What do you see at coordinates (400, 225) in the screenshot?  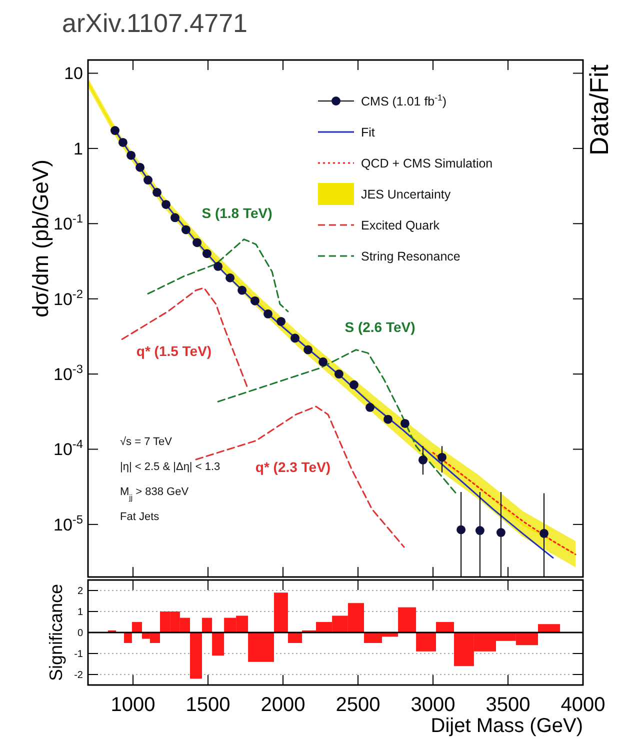 I see `legend-label: Excited Quark` at bounding box center [400, 225].